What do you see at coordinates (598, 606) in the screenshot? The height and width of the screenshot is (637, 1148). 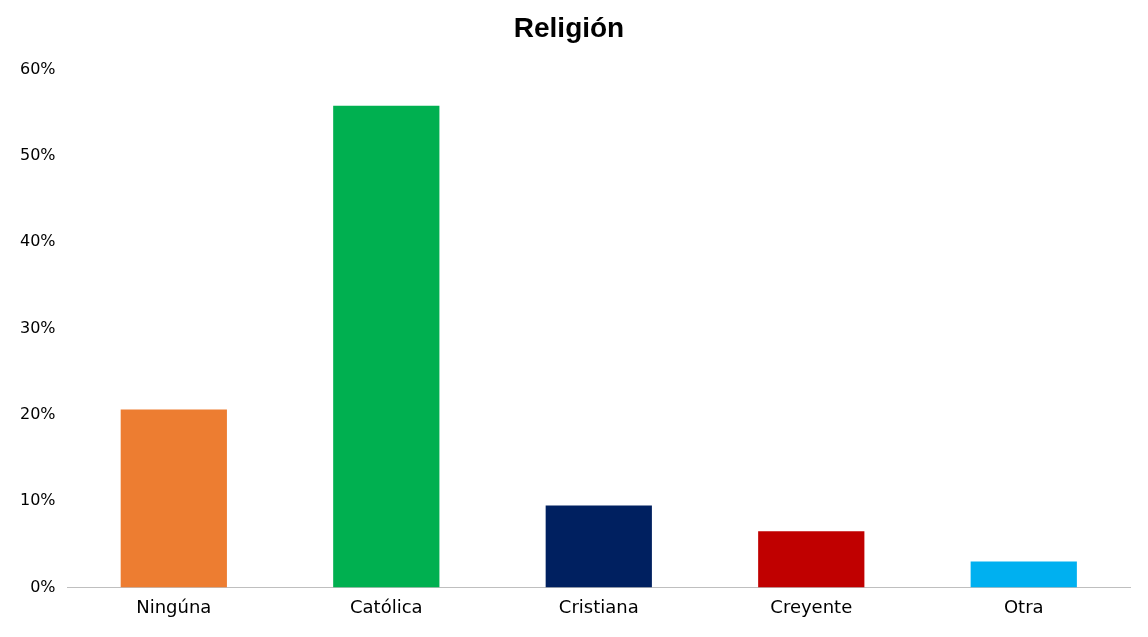 I see `x-tick-label: Cristiana` at bounding box center [598, 606].